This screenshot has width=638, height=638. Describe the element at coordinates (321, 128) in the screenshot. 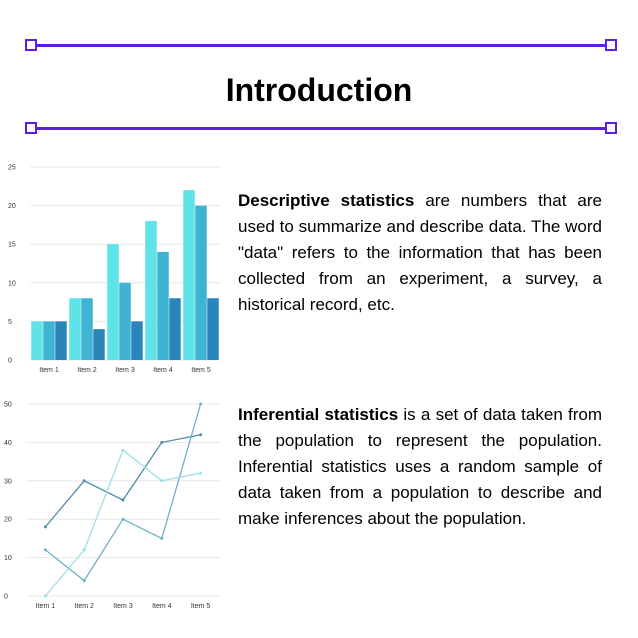

I see `bottom-divider` at that location.